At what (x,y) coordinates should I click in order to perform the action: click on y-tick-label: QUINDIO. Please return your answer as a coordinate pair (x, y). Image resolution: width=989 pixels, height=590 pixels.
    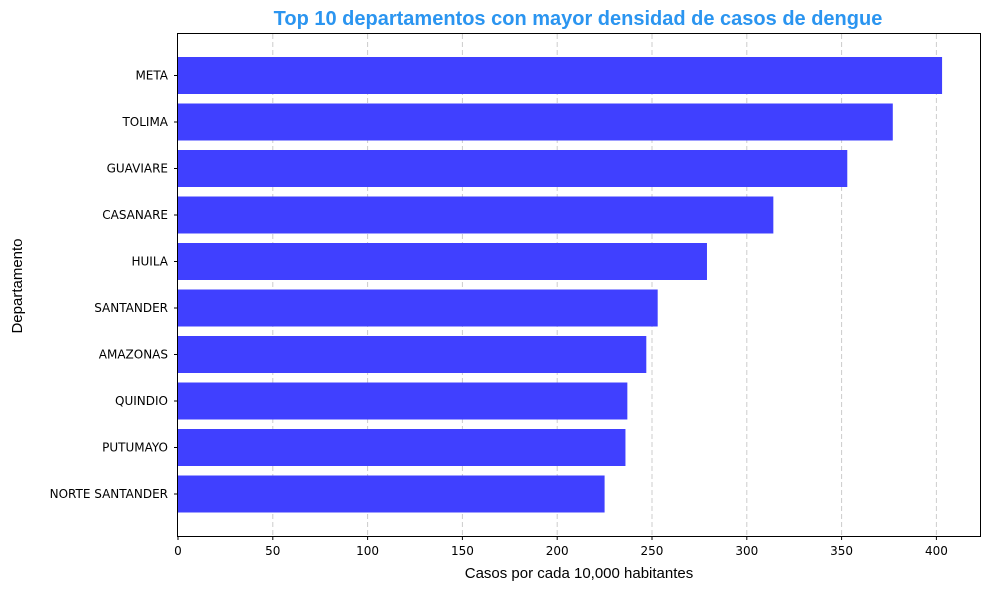
    Looking at the image, I should click on (141, 401).